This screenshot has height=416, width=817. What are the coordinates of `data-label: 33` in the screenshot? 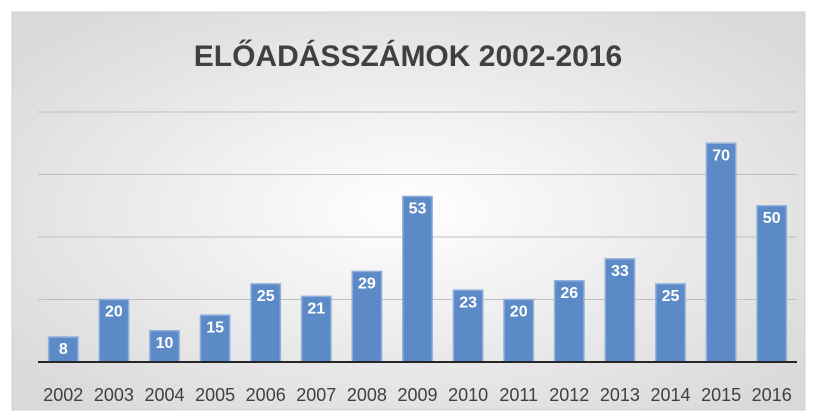 It's located at (620, 271).